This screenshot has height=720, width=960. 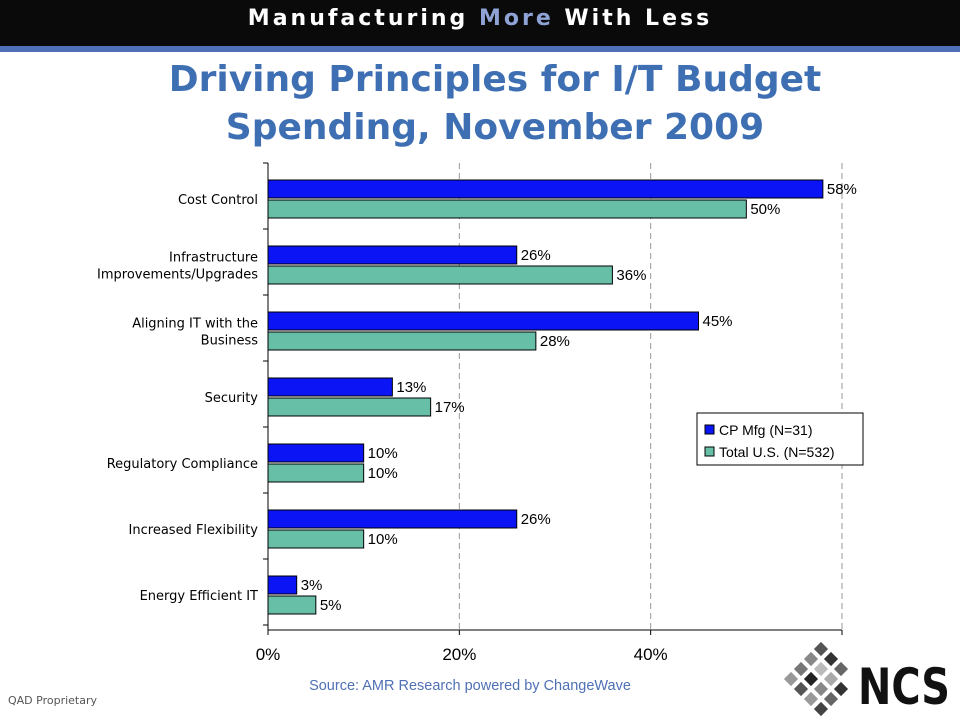 What do you see at coordinates (218, 200) in the screenshot?
I see `category-label: Cost Control` at bounding box center [218, 200].